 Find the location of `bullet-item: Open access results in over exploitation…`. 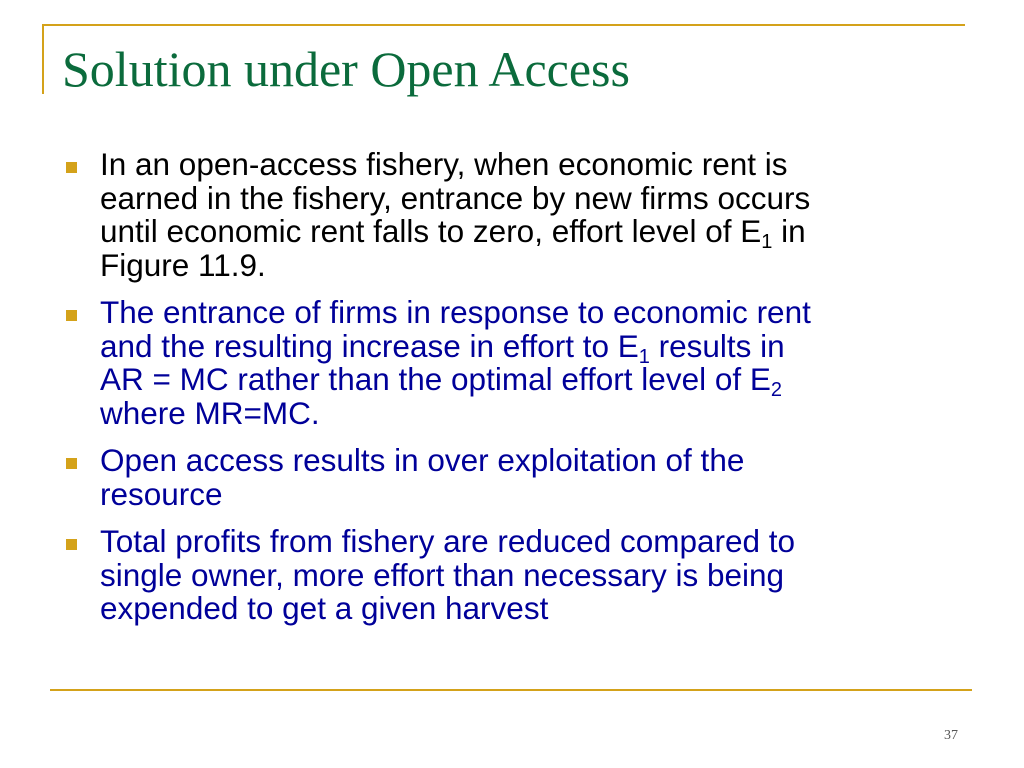

bullet-item: Open access results in over exploitation… is located at coordinates (512, 477).